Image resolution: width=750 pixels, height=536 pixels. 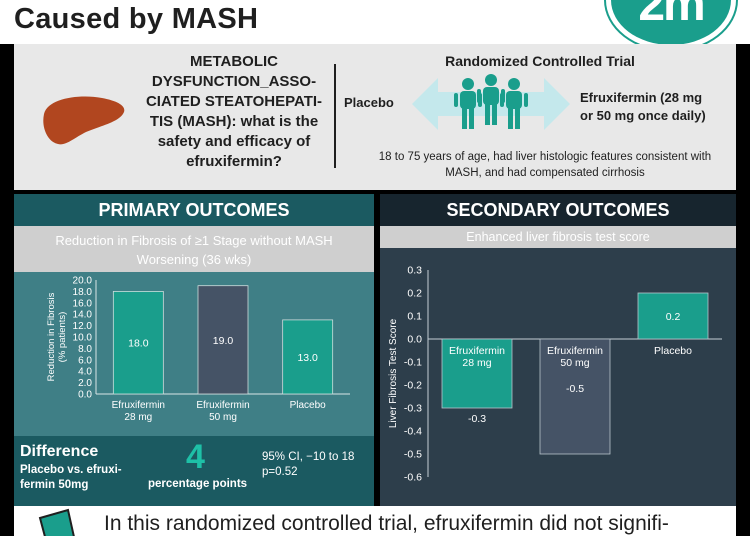 What do you see at coordinates (136, 19) in the screenshot?
I see `page-title: Caused by MASH` at bounding box center [136, 19].